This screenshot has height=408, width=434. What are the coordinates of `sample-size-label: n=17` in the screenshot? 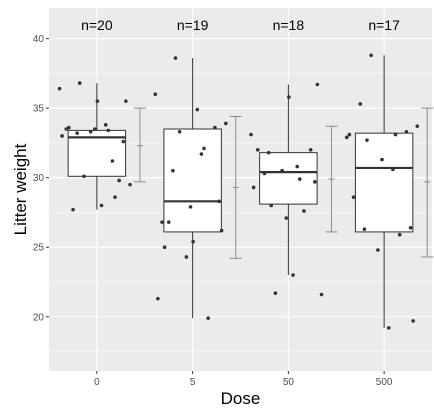 It's located at (384, 25).